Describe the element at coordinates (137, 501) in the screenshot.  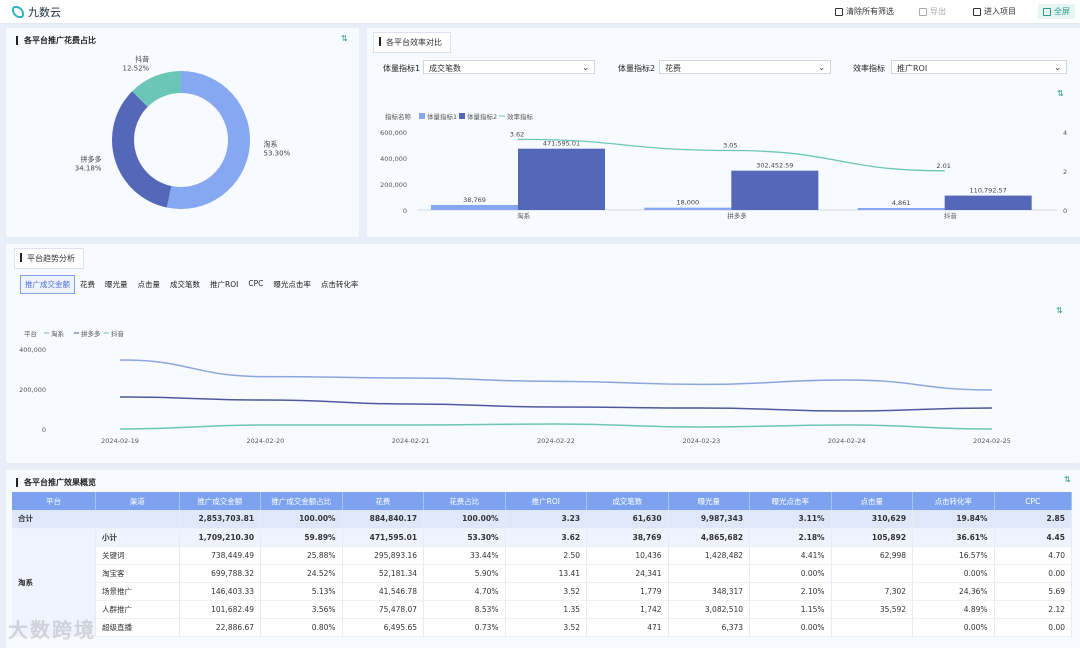
I see `table-header-cell: 渠道` at that location.